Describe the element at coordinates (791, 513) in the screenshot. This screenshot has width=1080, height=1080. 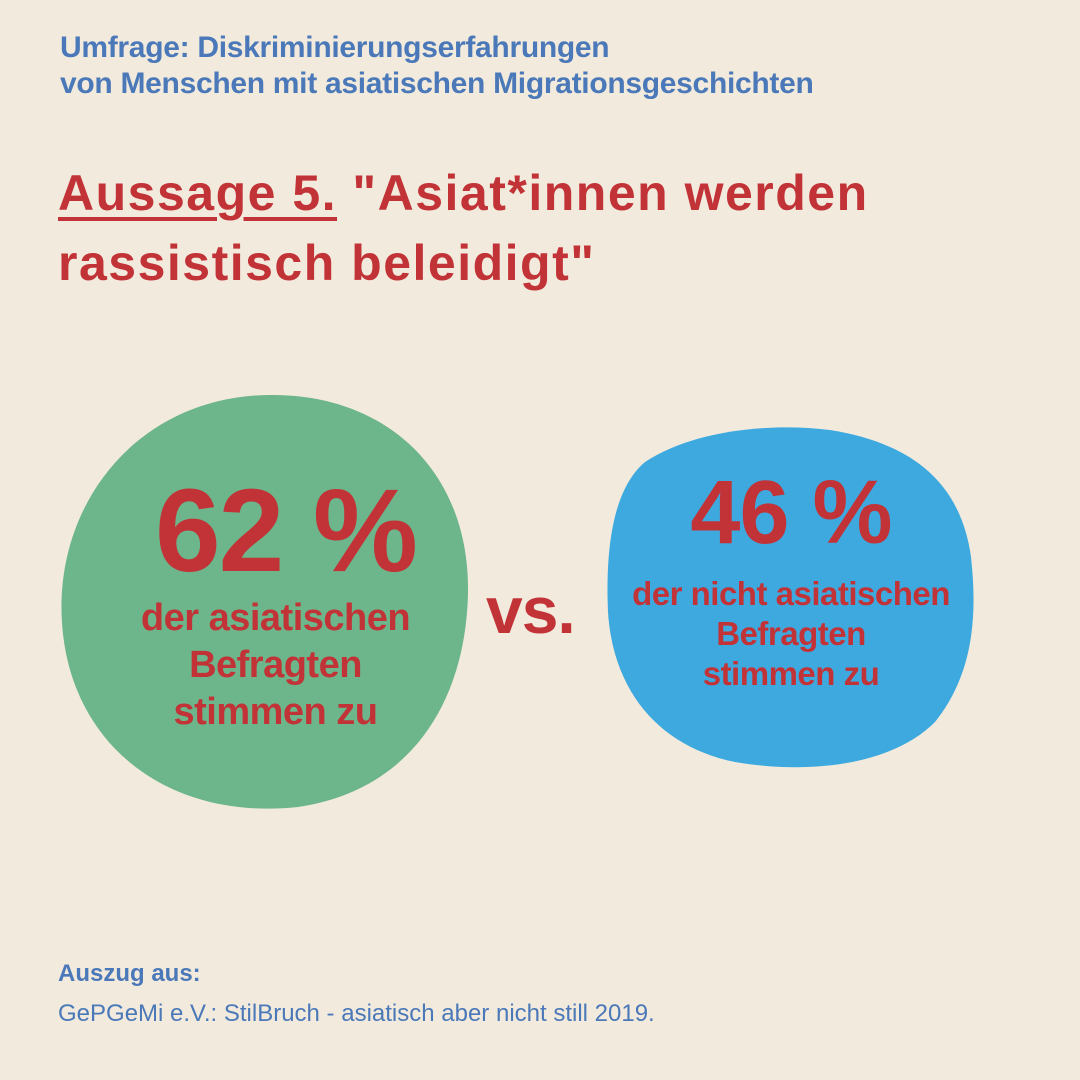
I see `non-asian-percentage: 46 %` at that location.